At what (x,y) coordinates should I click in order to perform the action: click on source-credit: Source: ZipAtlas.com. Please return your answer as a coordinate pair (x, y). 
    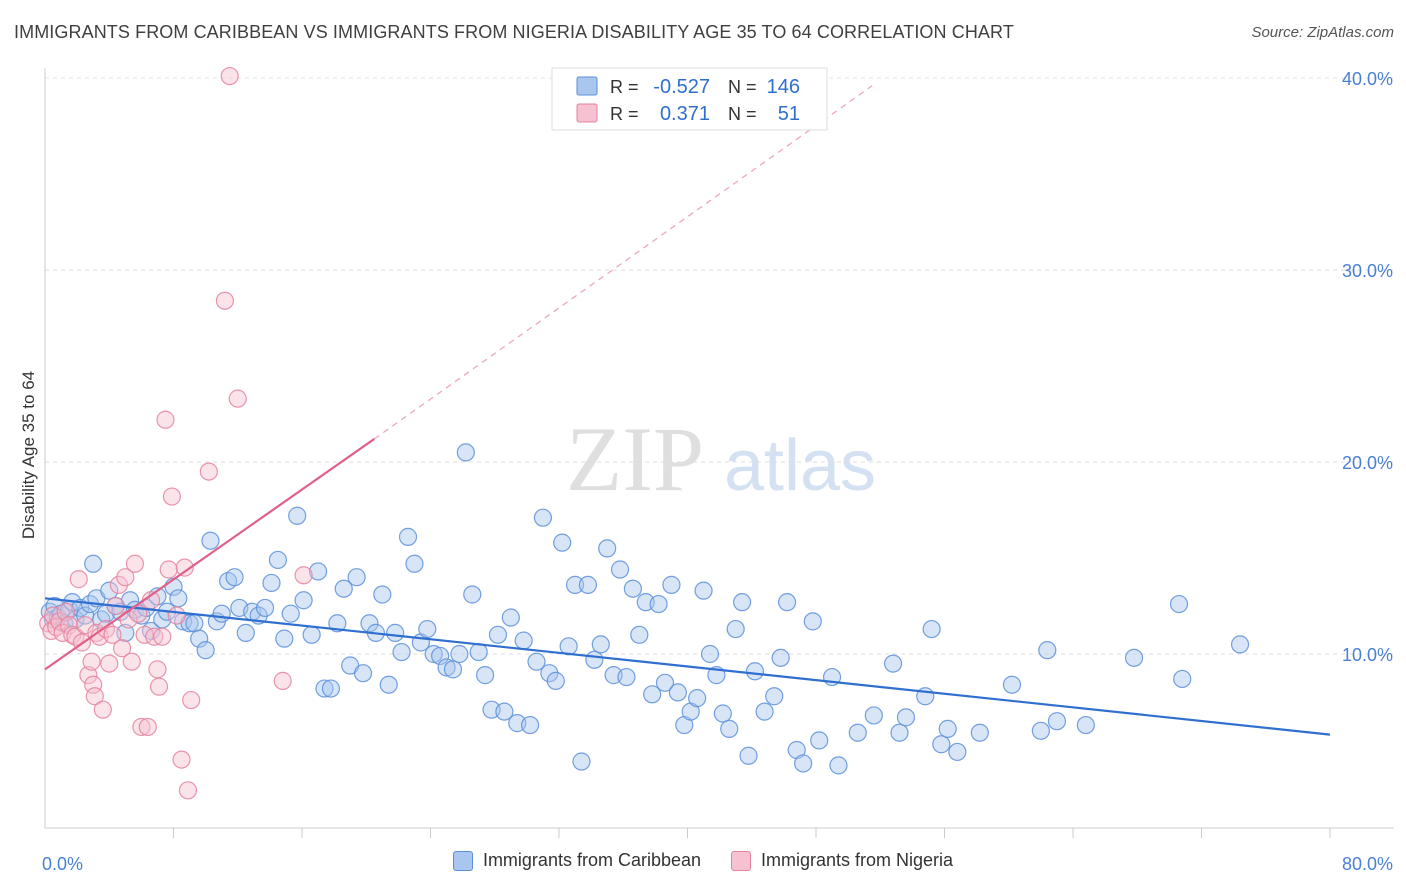
    Looking at the image, I should click on (1322, 32).